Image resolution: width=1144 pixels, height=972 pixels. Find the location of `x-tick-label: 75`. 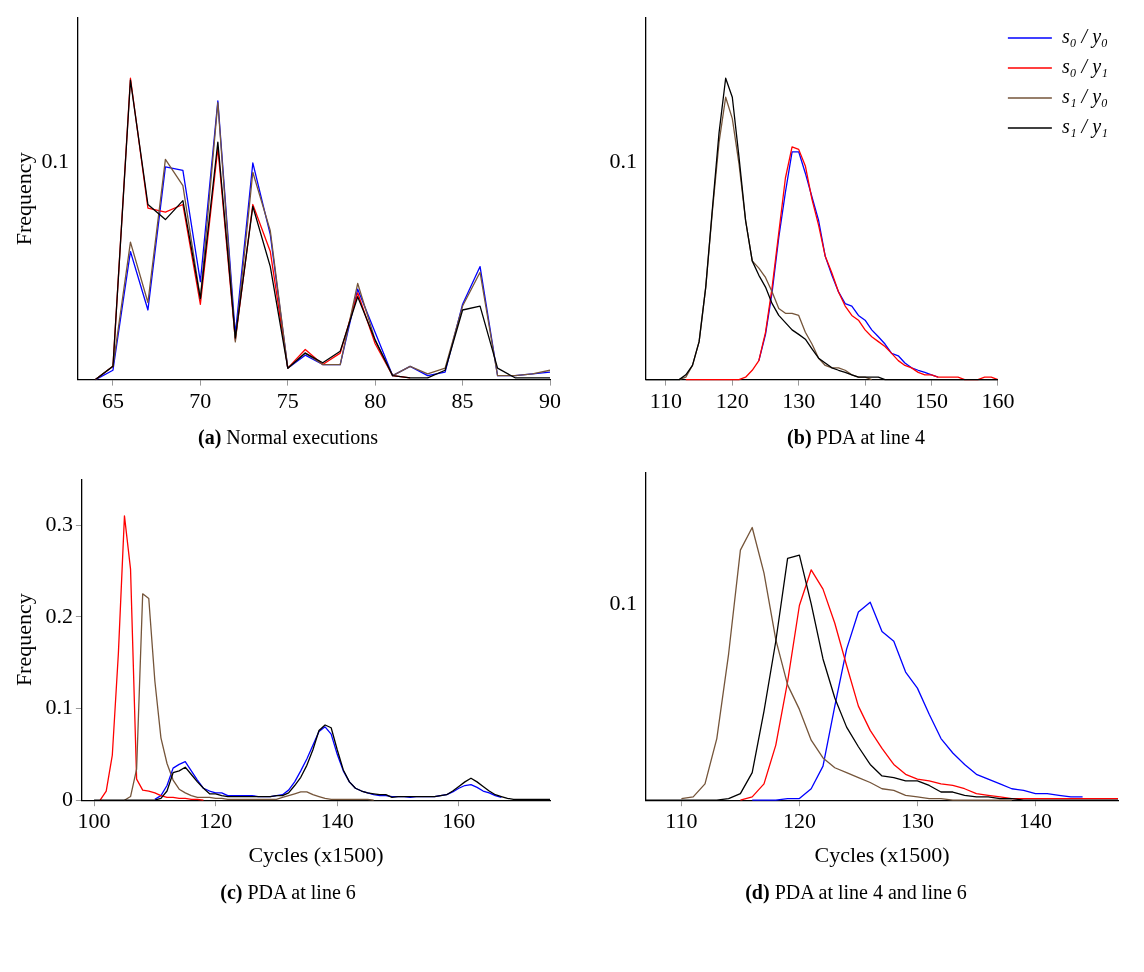

x-tick-label: 75 is located at coordinates (287, 400).